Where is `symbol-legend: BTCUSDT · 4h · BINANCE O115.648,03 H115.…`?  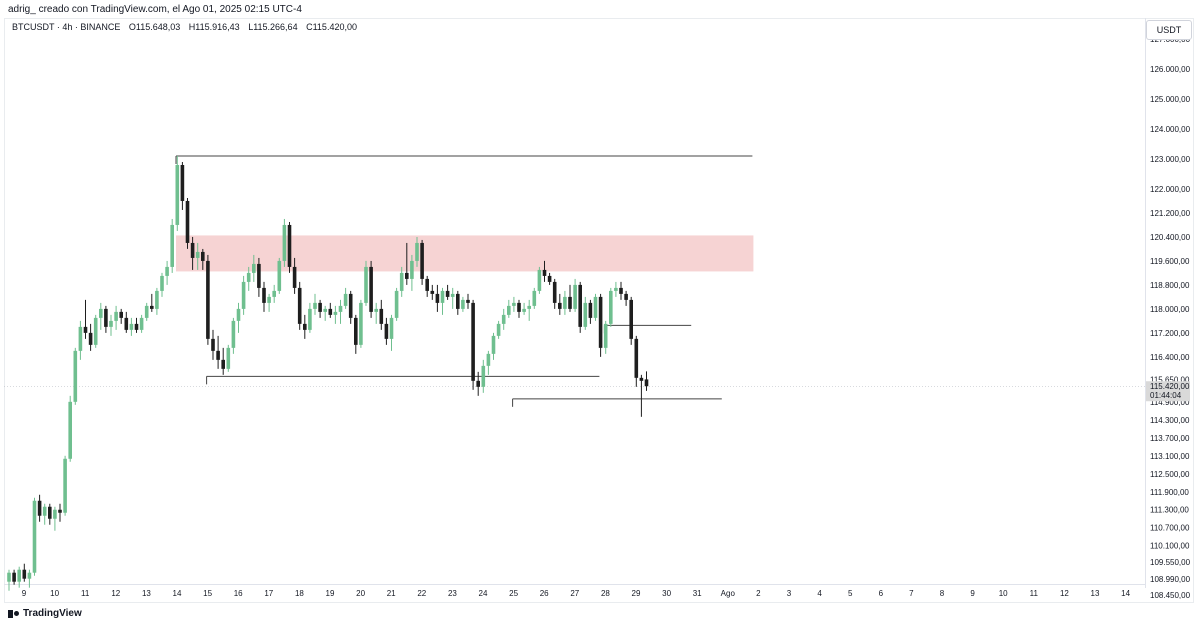
symbol-legend: BTCUSDT · 4h · BINANCE O115.648,03 H115.… is located at coordinates (187, 27).